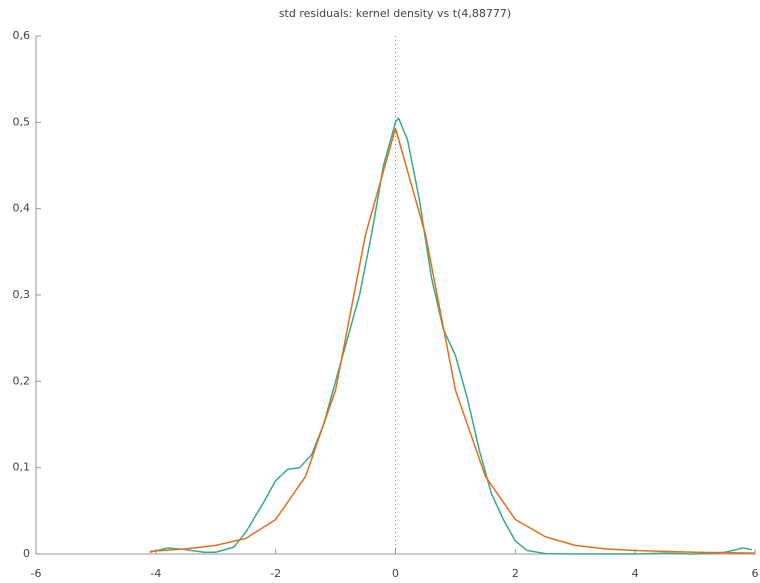 This screenshot has height=583, width=760. I want to click on y-tick-label: 0, so click(26, 553).